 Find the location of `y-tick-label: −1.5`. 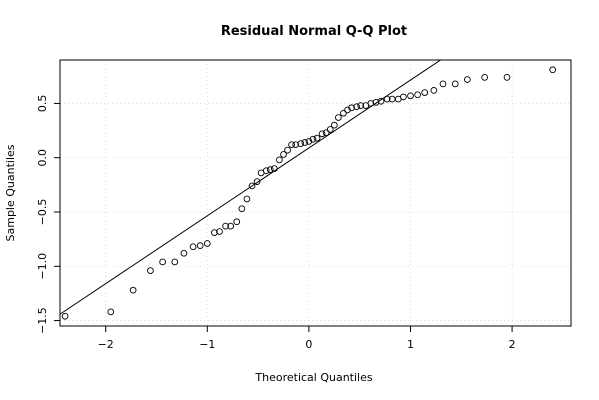

y-tick-label: −1.5 is located at coordinates (42, 320).